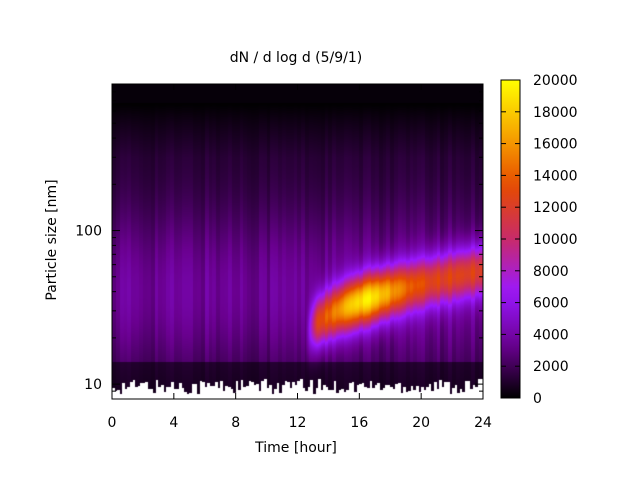 This screenshot has width=640, height=480. What do you see at coordinates (295, 448) in the screenshot?
I see `x-axis-label: Time [hour]` at bounding box center [295, 448].